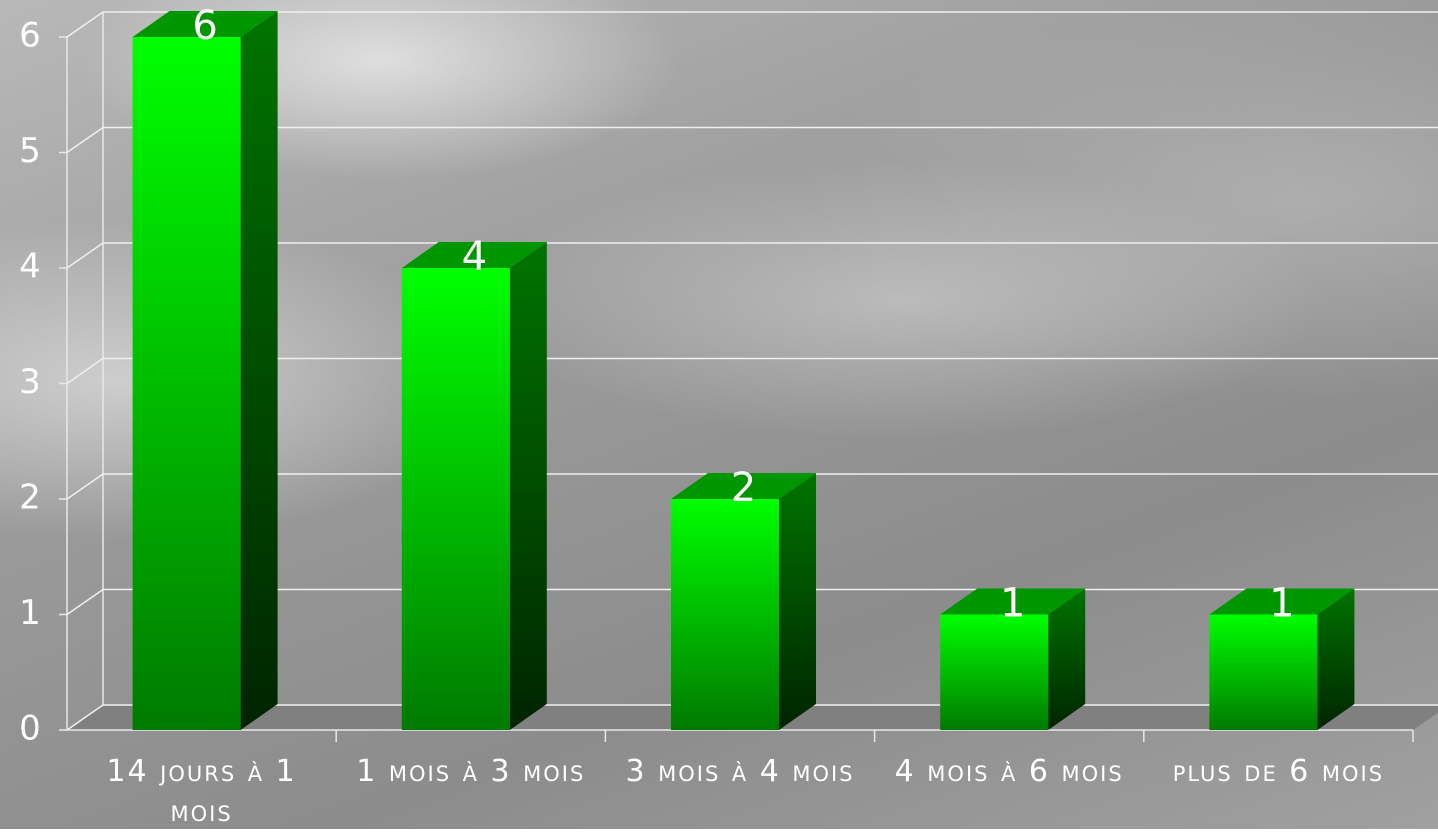 This screenshot has width=1438, height=832. I want to click on y-tick-label: 3, so click(30, 382).